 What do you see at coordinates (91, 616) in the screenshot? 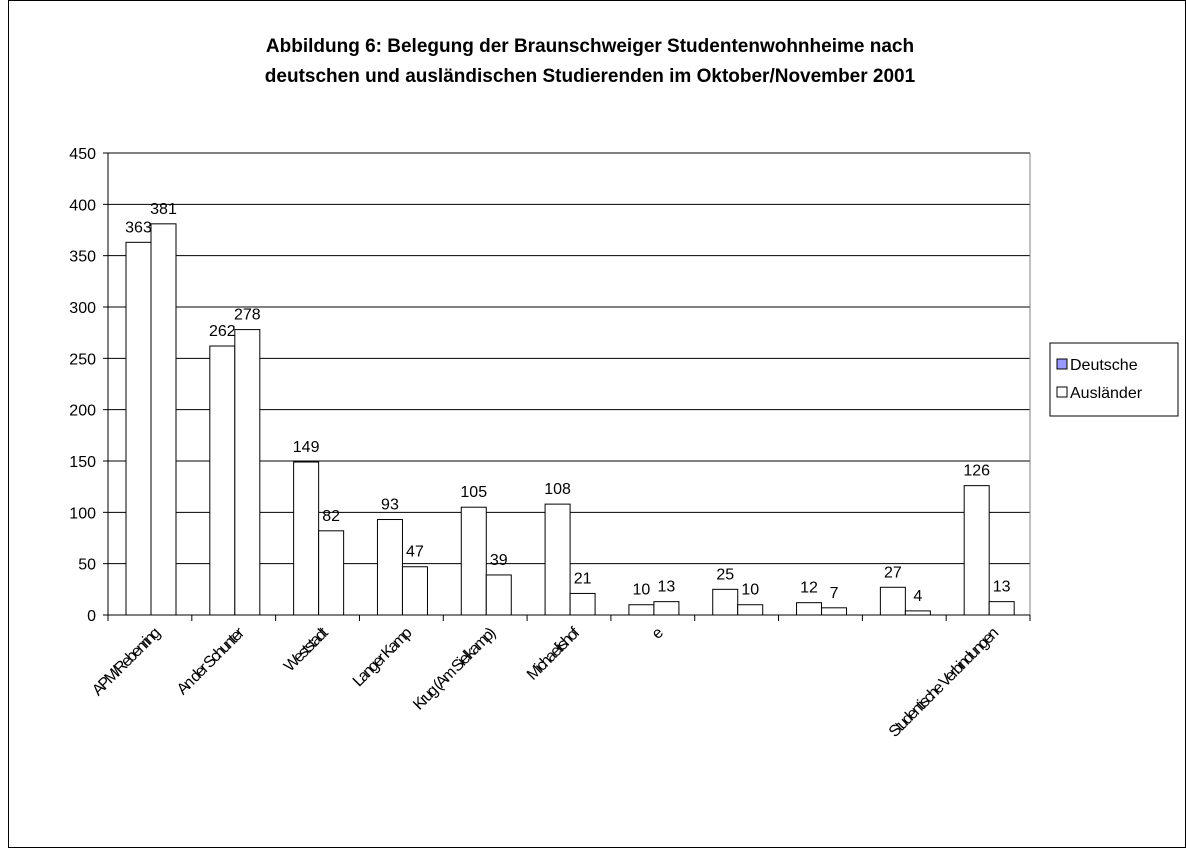
I see `y-tick-label: 0` at bounding box center [91, 616].